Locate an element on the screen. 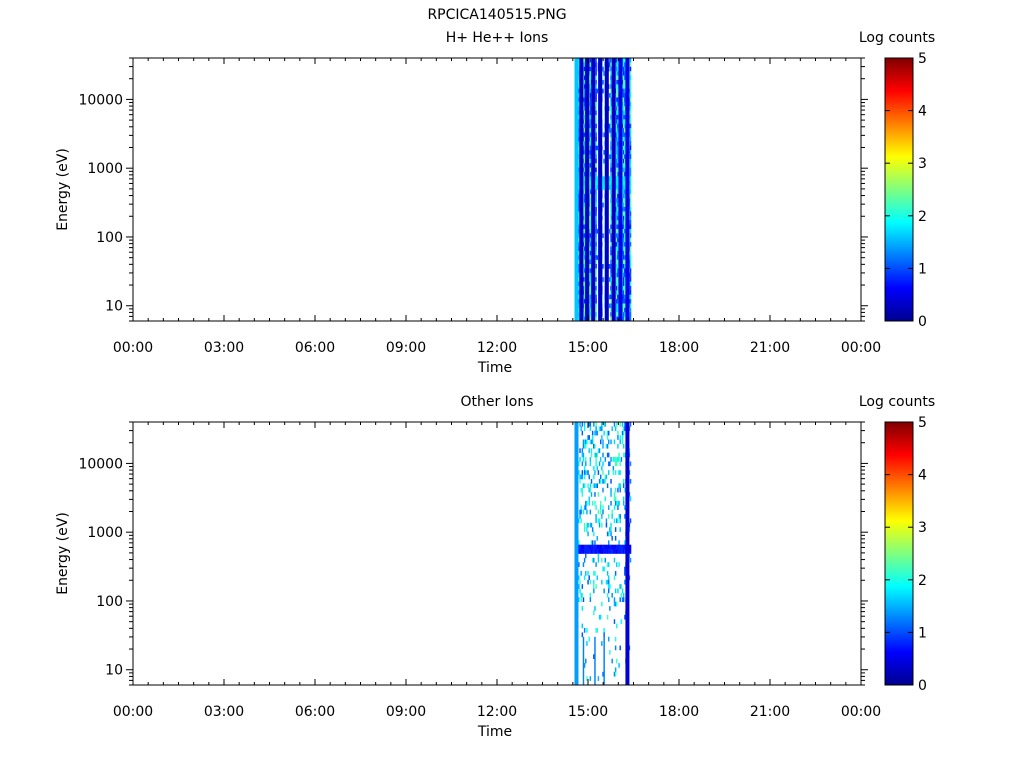  spectrogram-column is located at coordinates (581, 189).